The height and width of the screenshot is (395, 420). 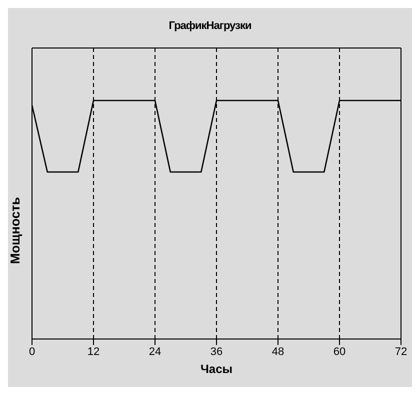 What do you see at coordinates (155, 352) in the screenshot?
I see `x-tick-label: 24` at bounding box center [155, 352].